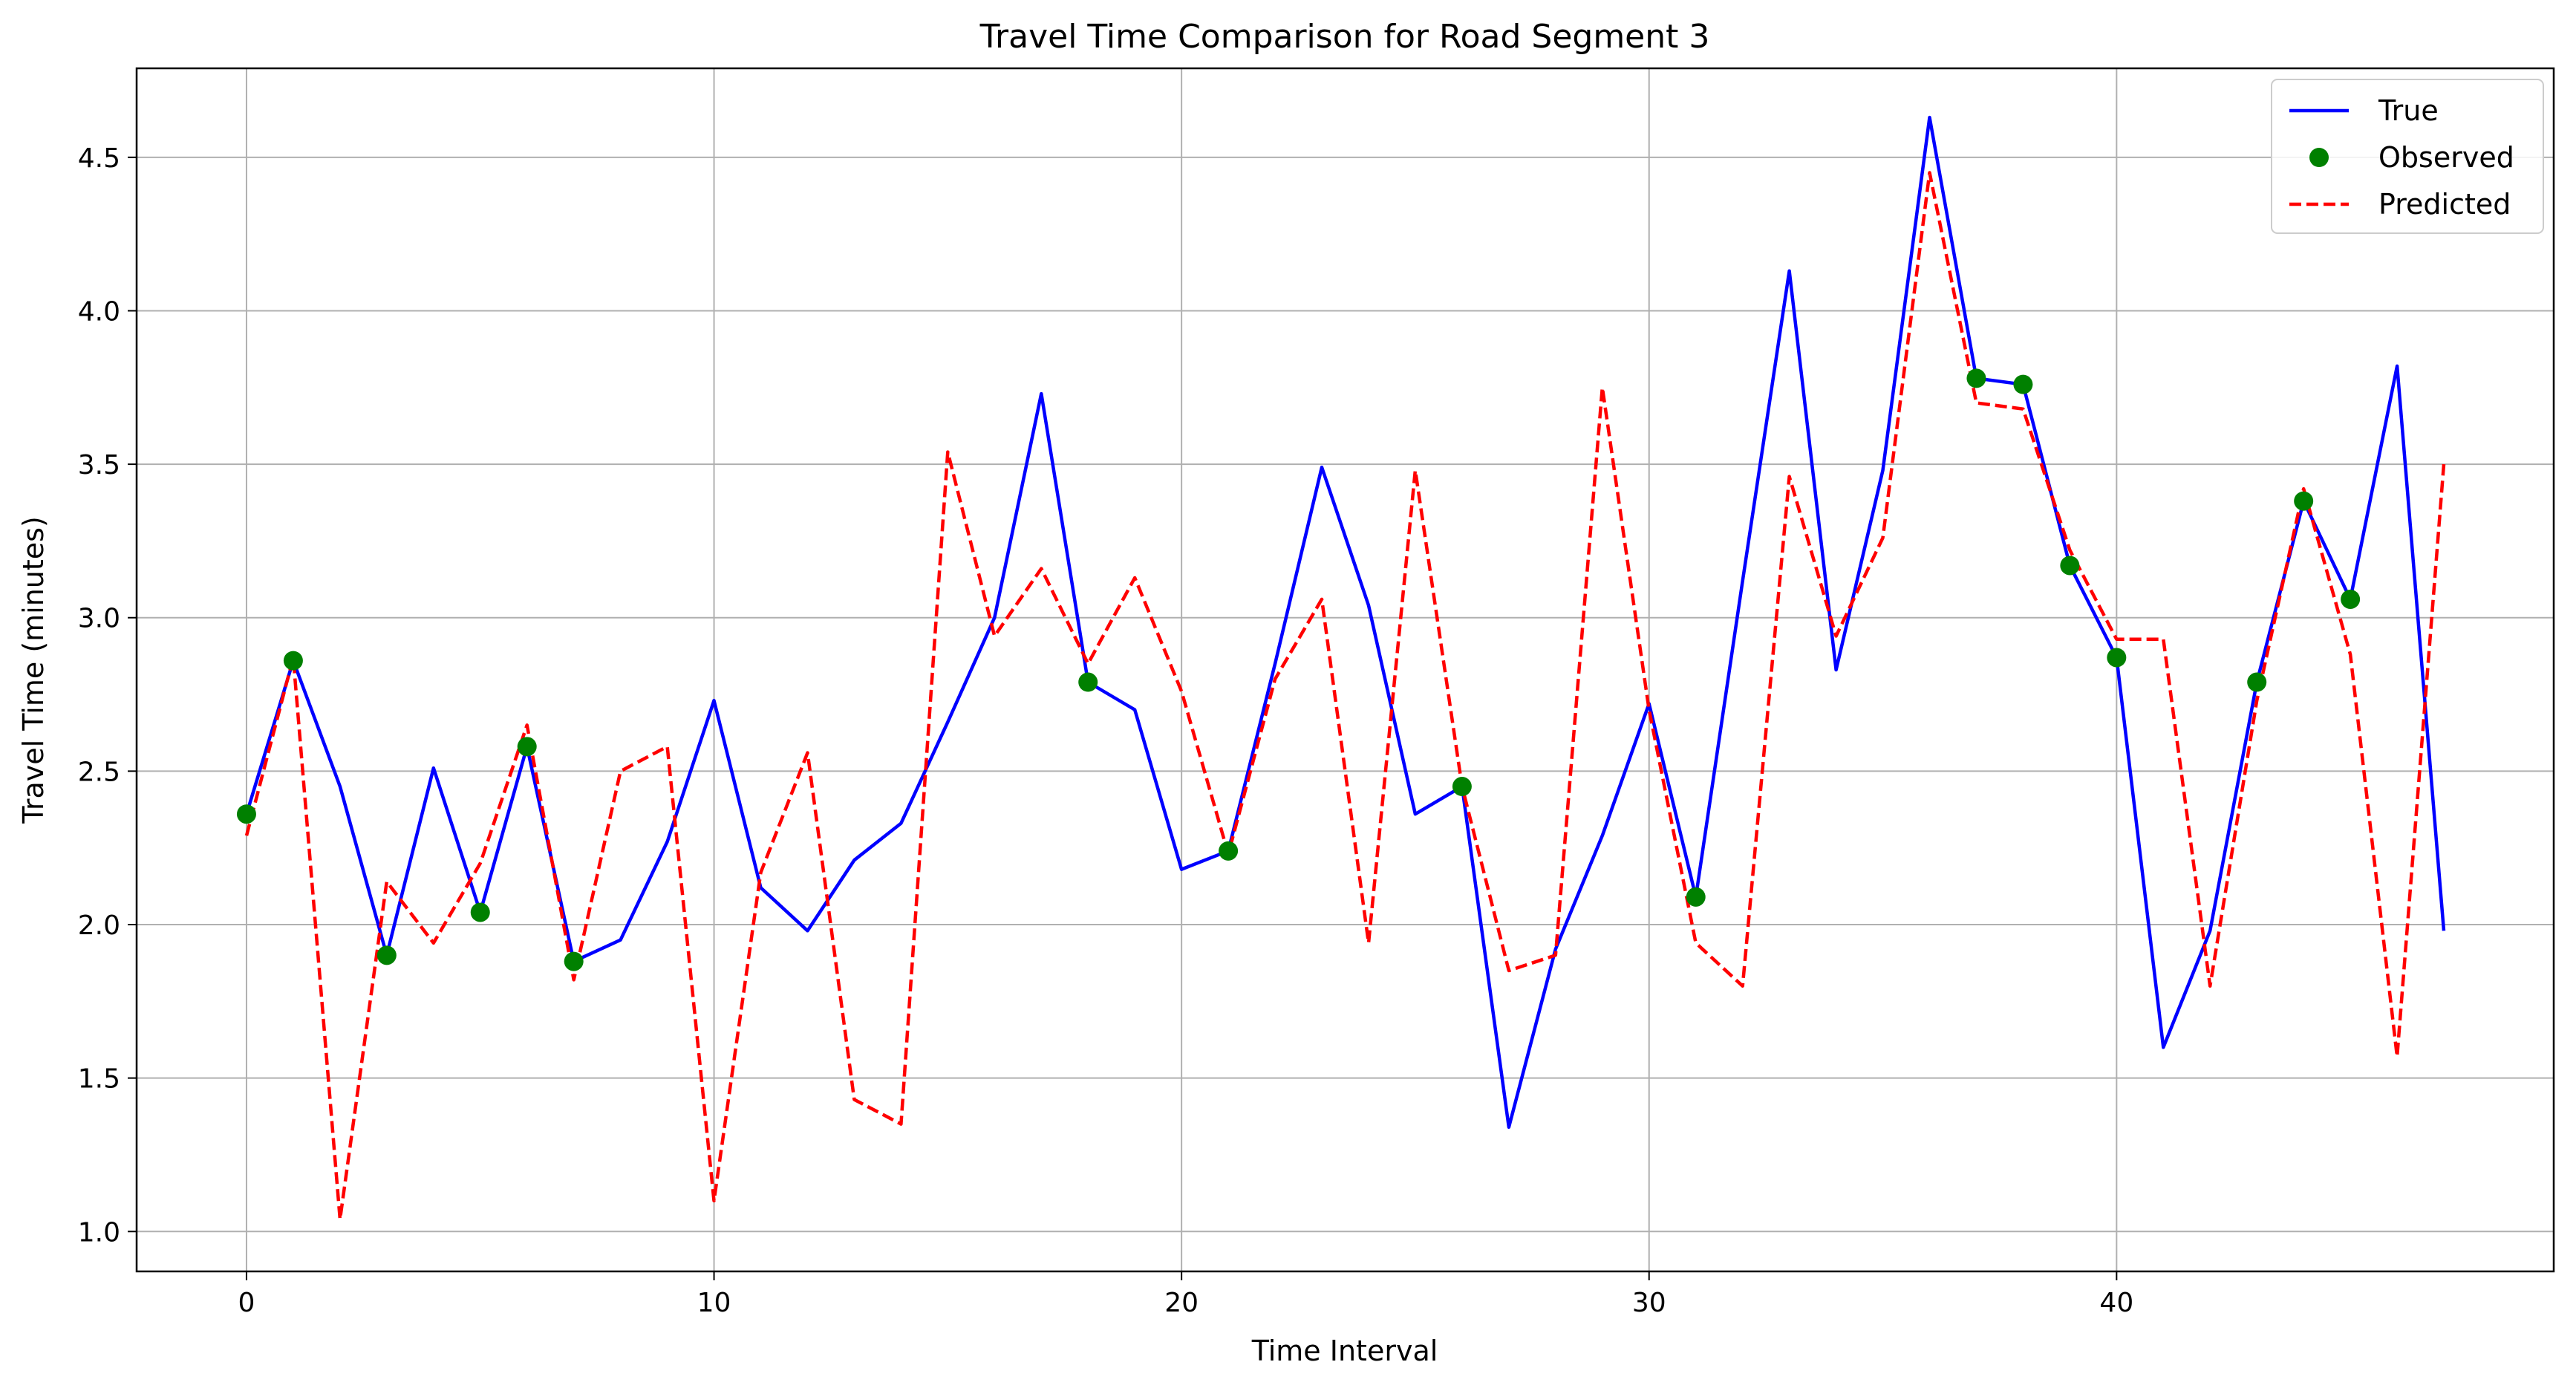 The width and height of the screenshot is (2576, 1388). What do you see at coordinates (99, 311) in the screenshot?
I see `y-tick-label: 4.0` at bounding box center [99, 311].